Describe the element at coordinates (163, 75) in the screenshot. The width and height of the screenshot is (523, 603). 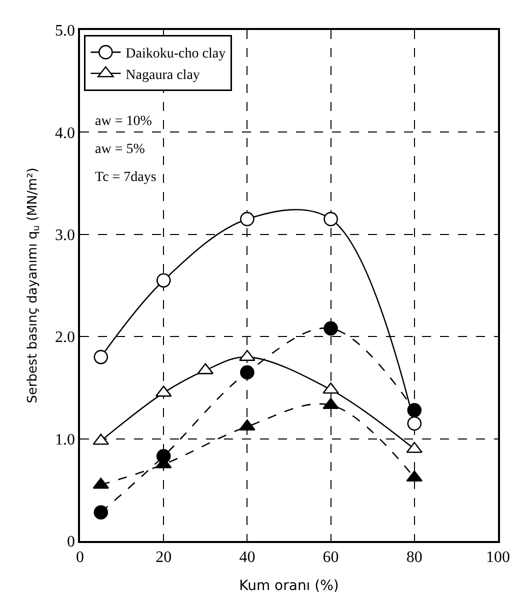
I see `legend-label: Nagaura clay` at that location.